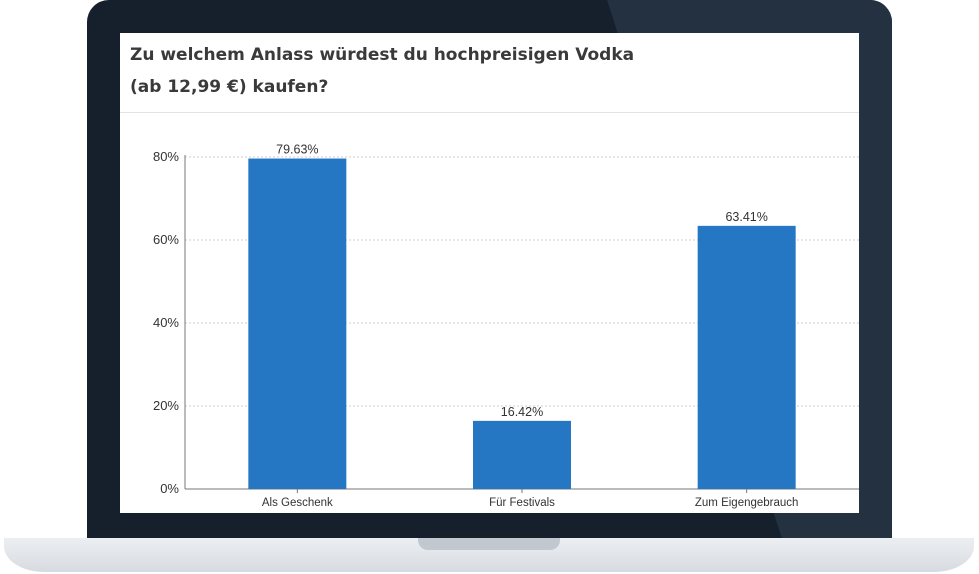 The height and width of the screenshot is (574, 979). I want to click on y-tick-label: 80%, so click(166, 156).